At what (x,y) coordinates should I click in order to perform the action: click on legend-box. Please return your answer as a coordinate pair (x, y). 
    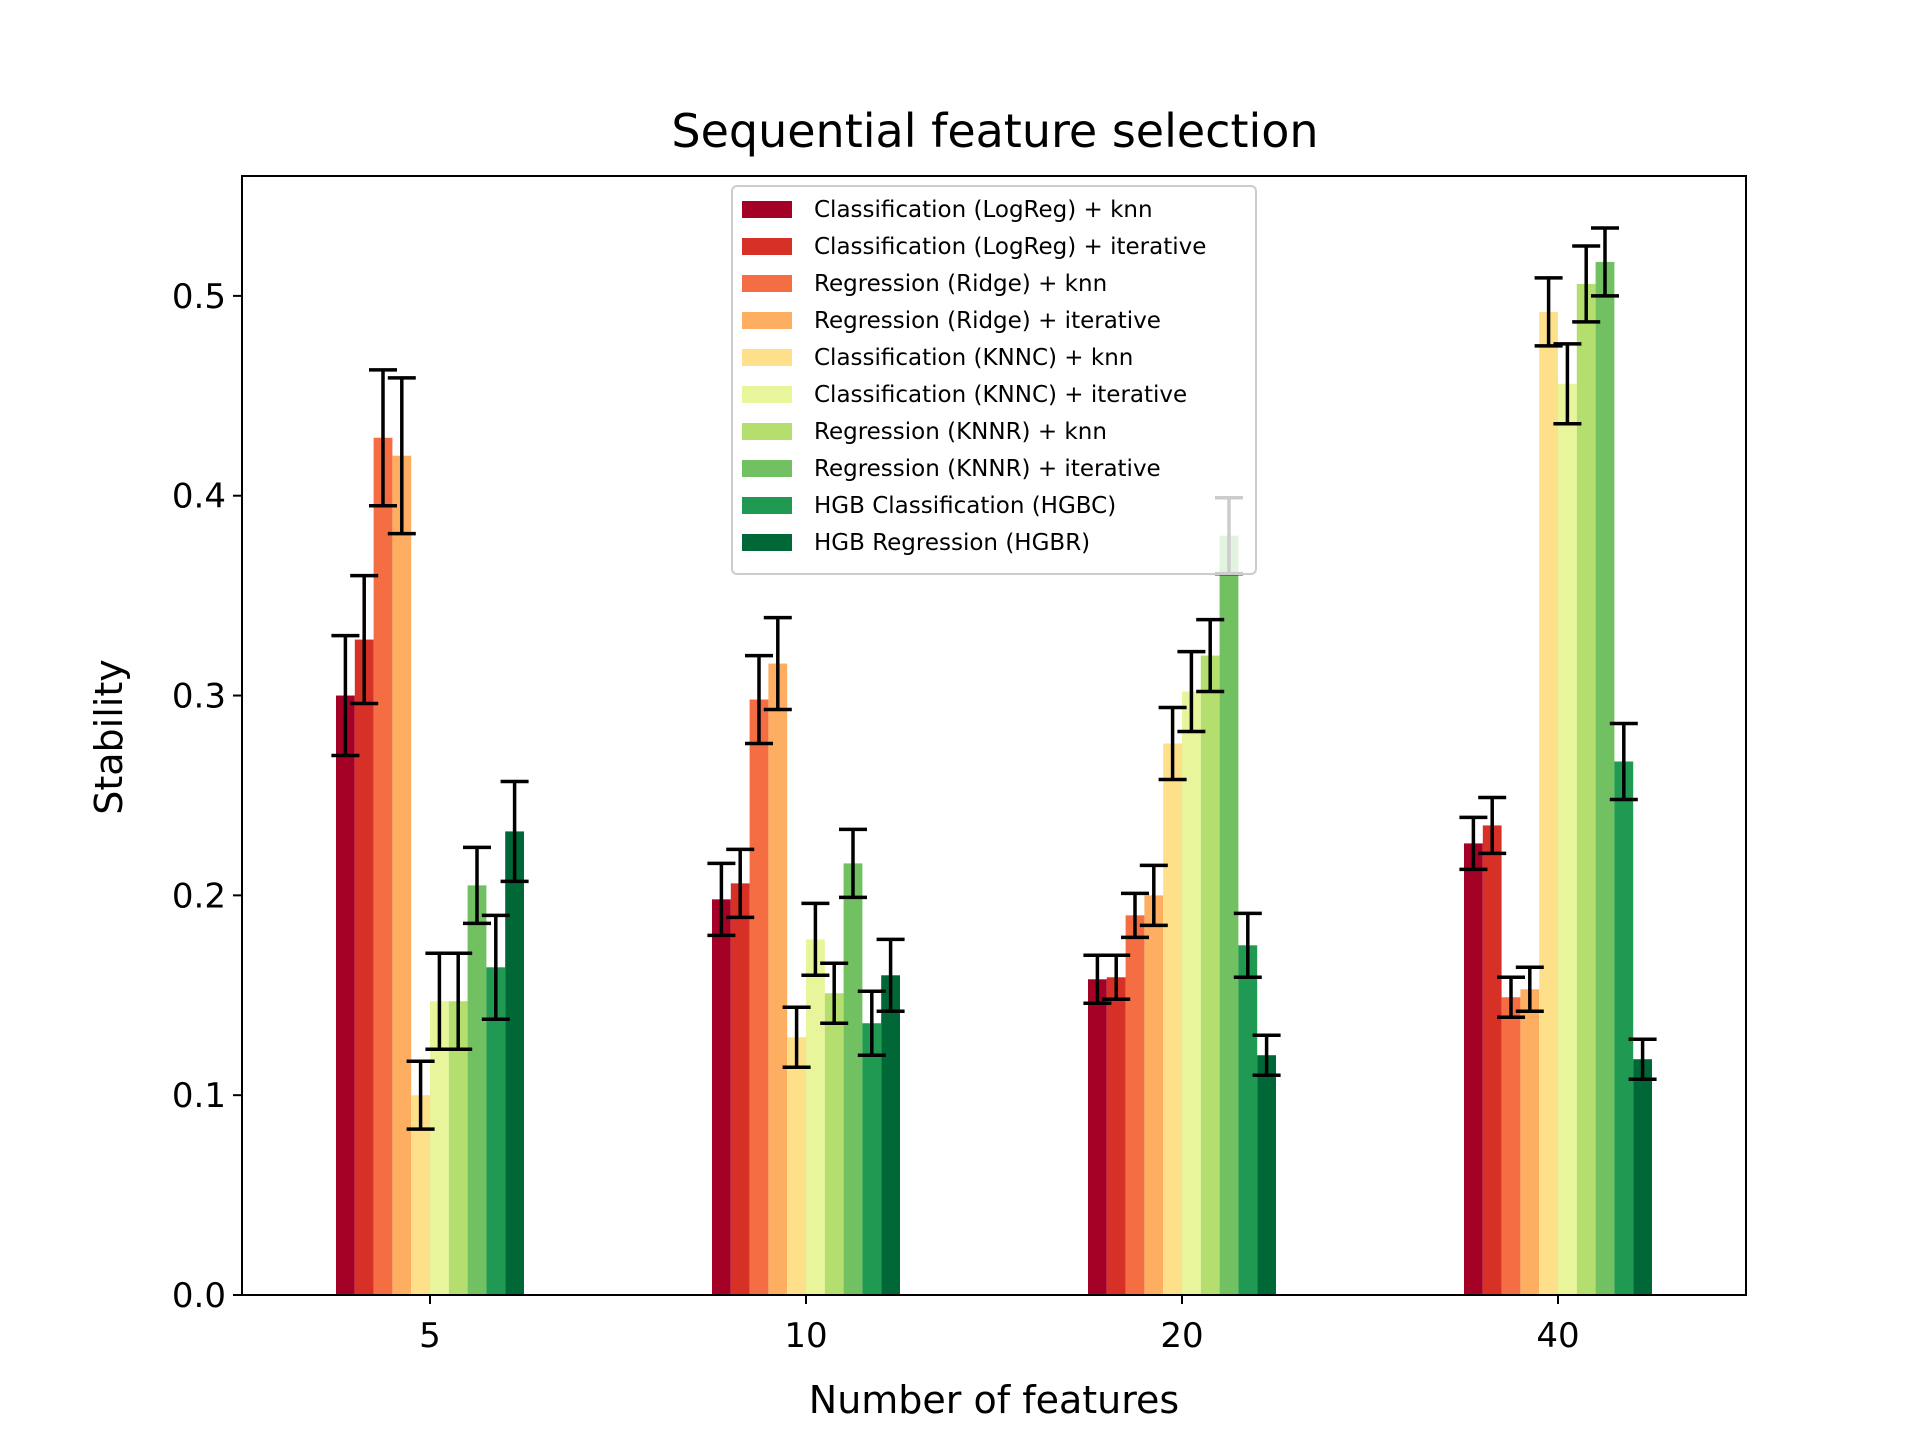
    Looking at the image, I should click on (994, 380).